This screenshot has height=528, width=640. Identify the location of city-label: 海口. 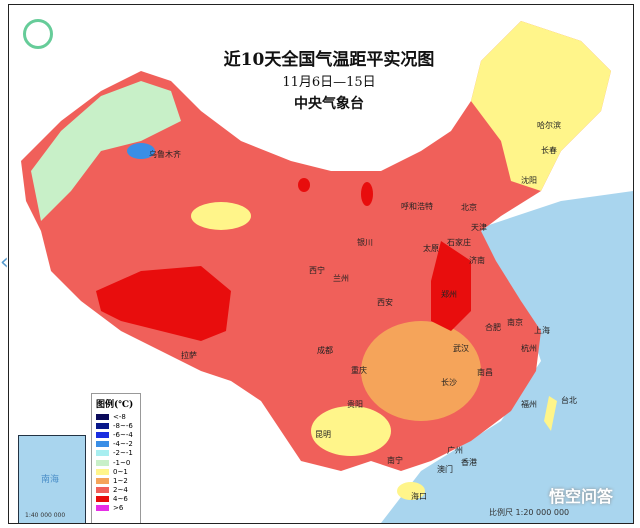
(419, 496).